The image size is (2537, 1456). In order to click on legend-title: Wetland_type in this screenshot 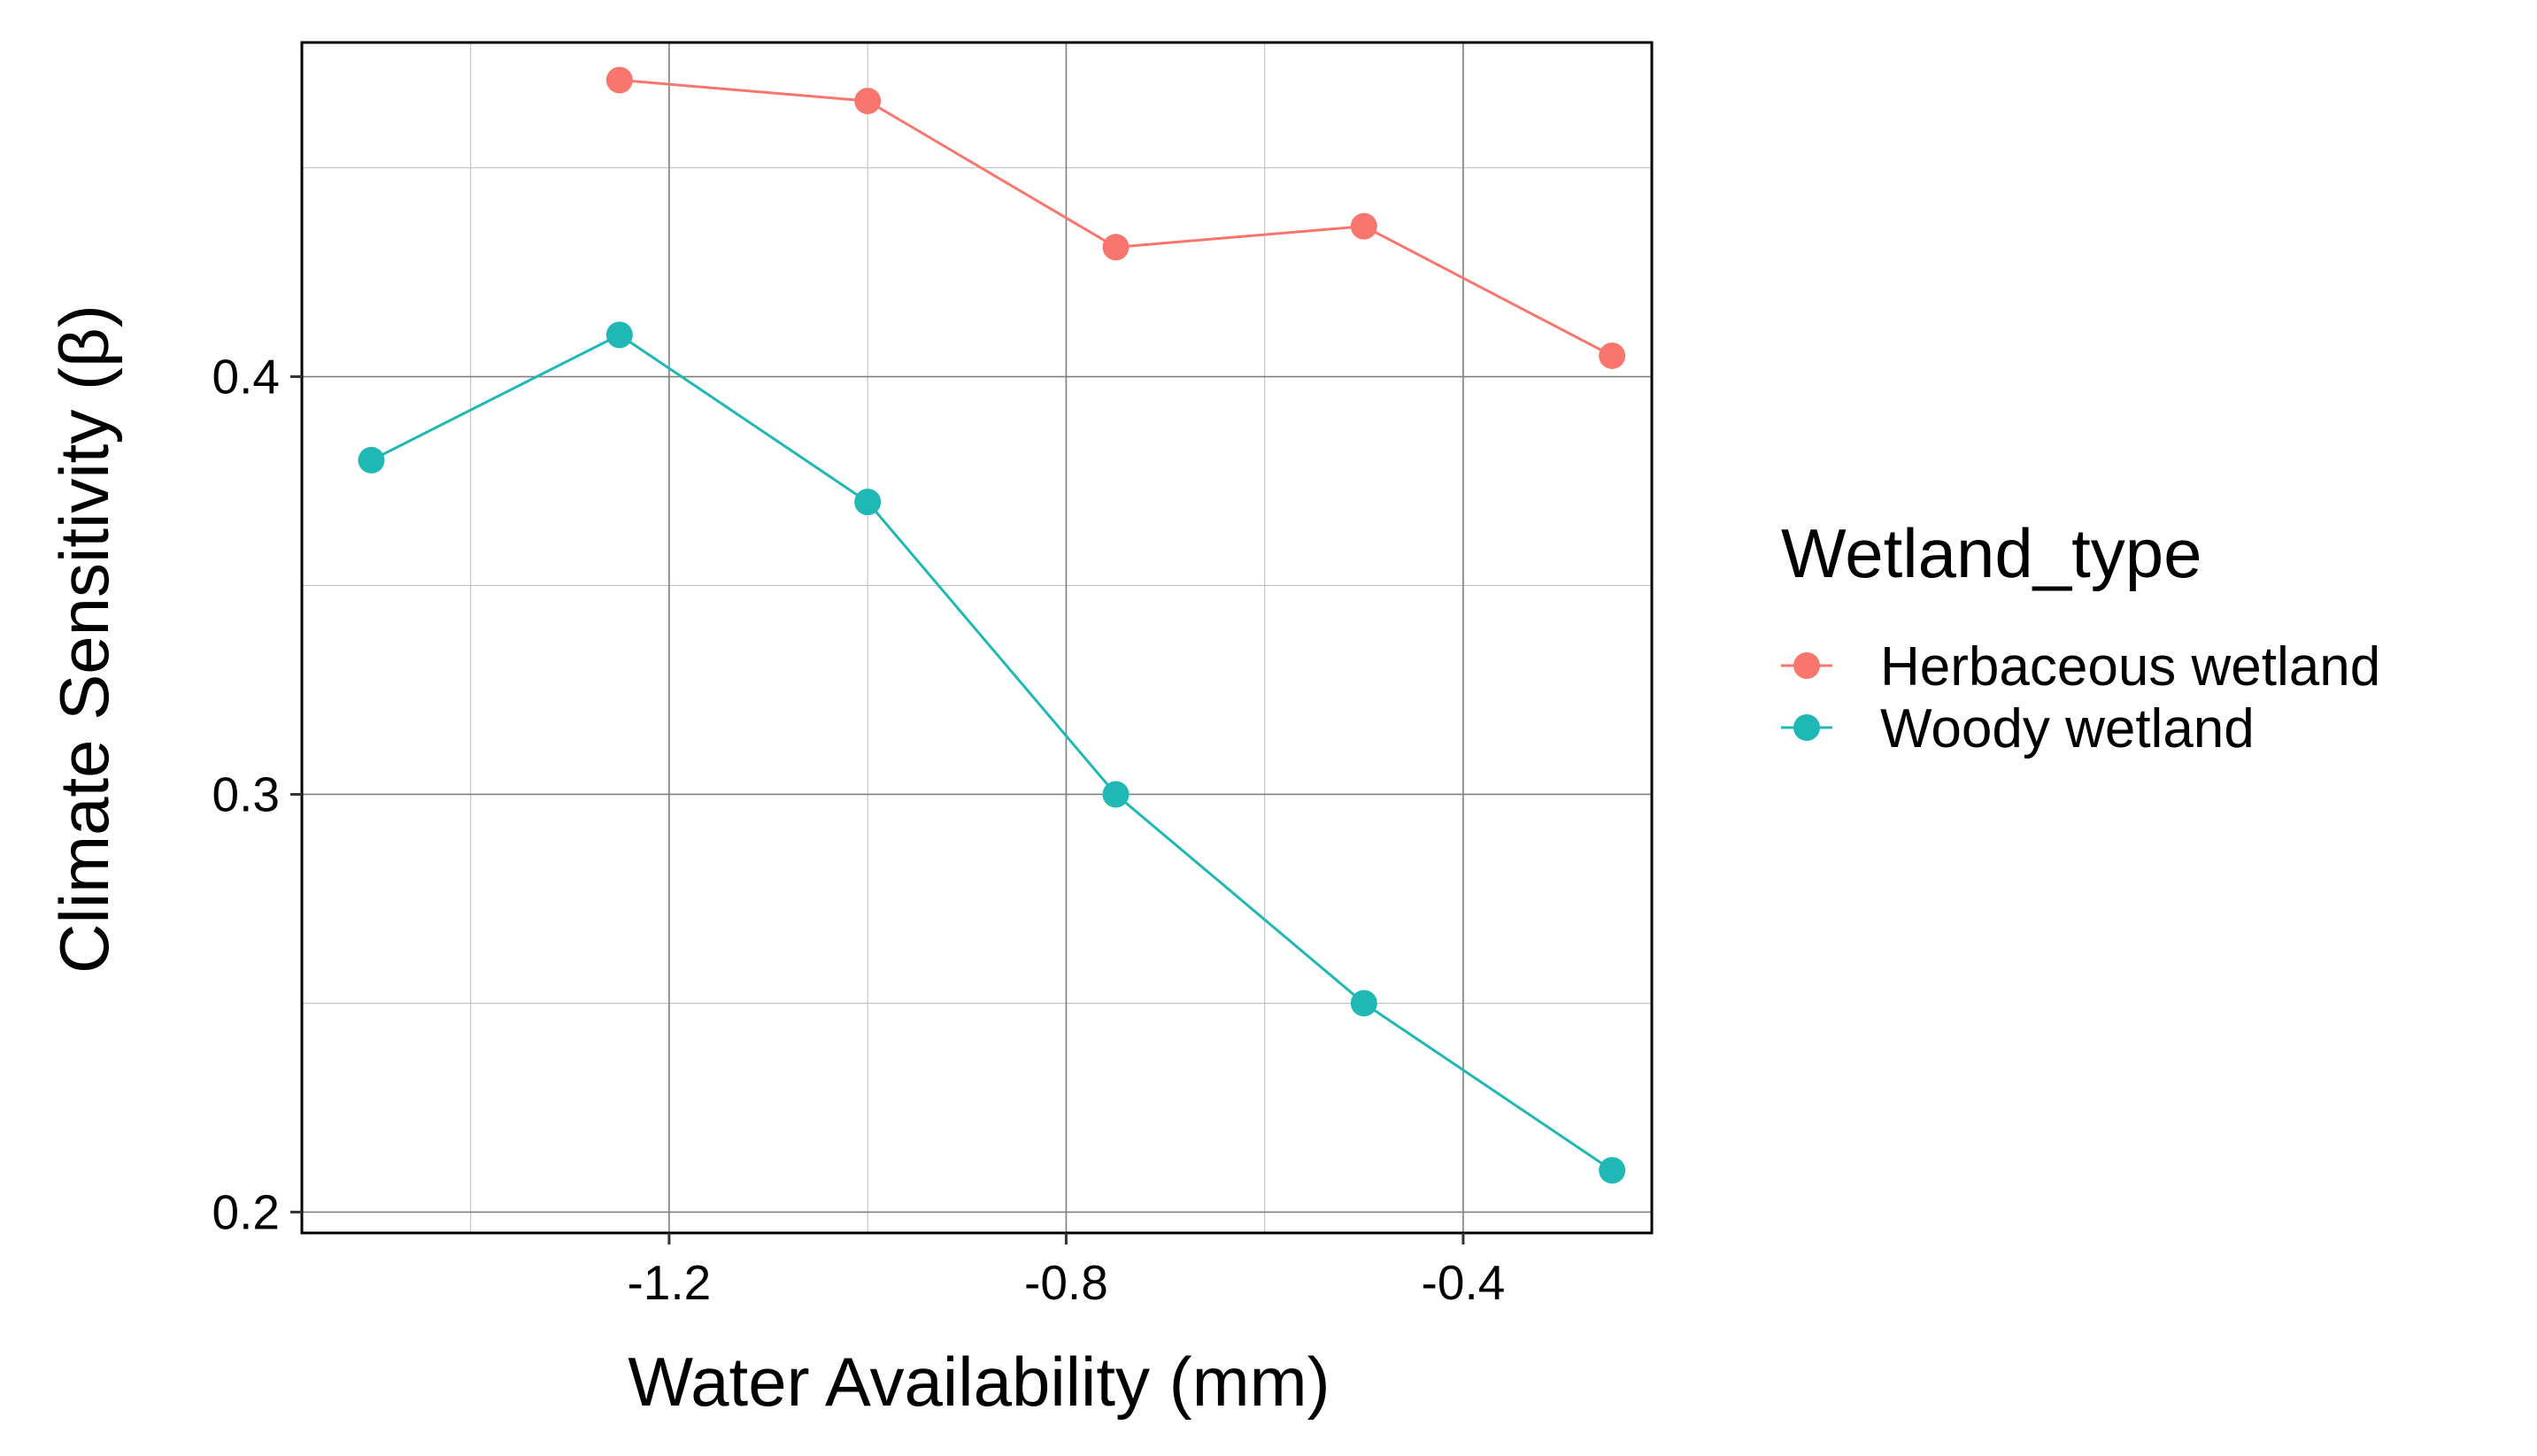, I will do `click(1991, 553)`.